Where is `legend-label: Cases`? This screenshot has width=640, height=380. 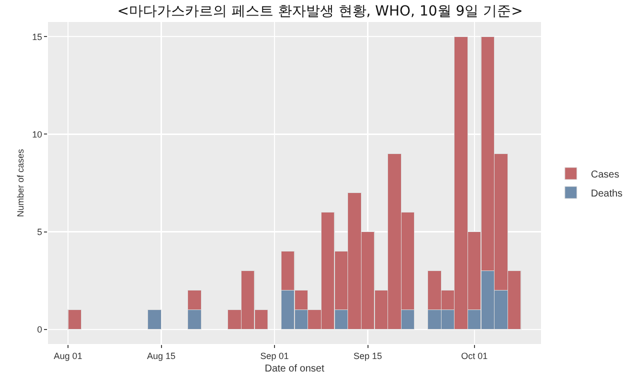 legend-label: Cases is located at coordinates (605, 174).